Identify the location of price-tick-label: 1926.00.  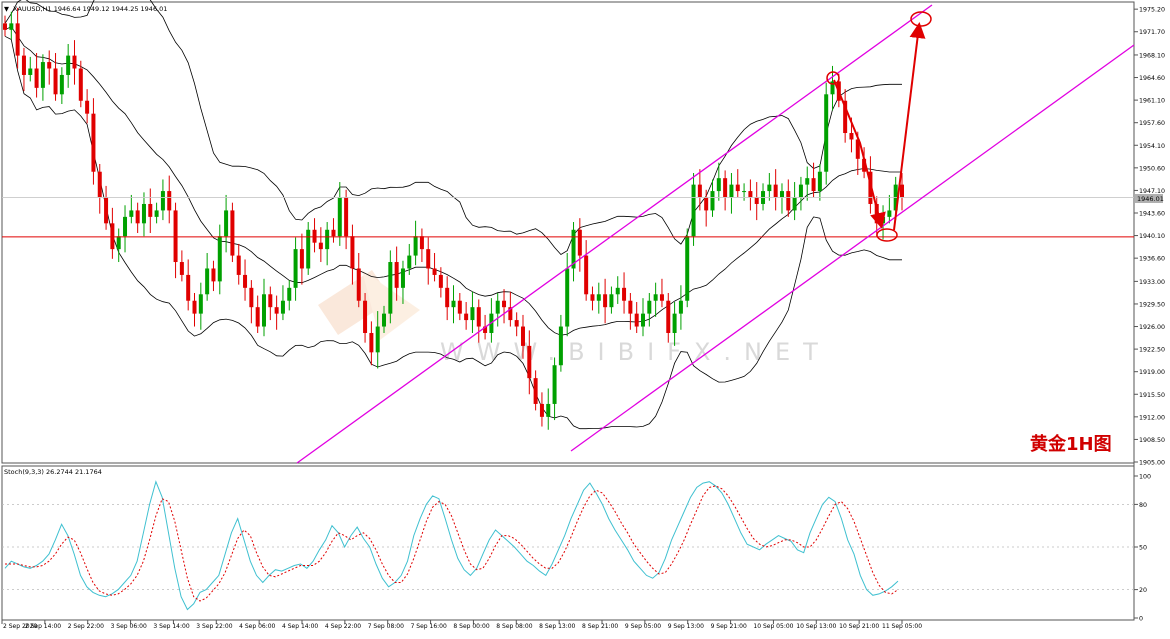
(1152, 327).